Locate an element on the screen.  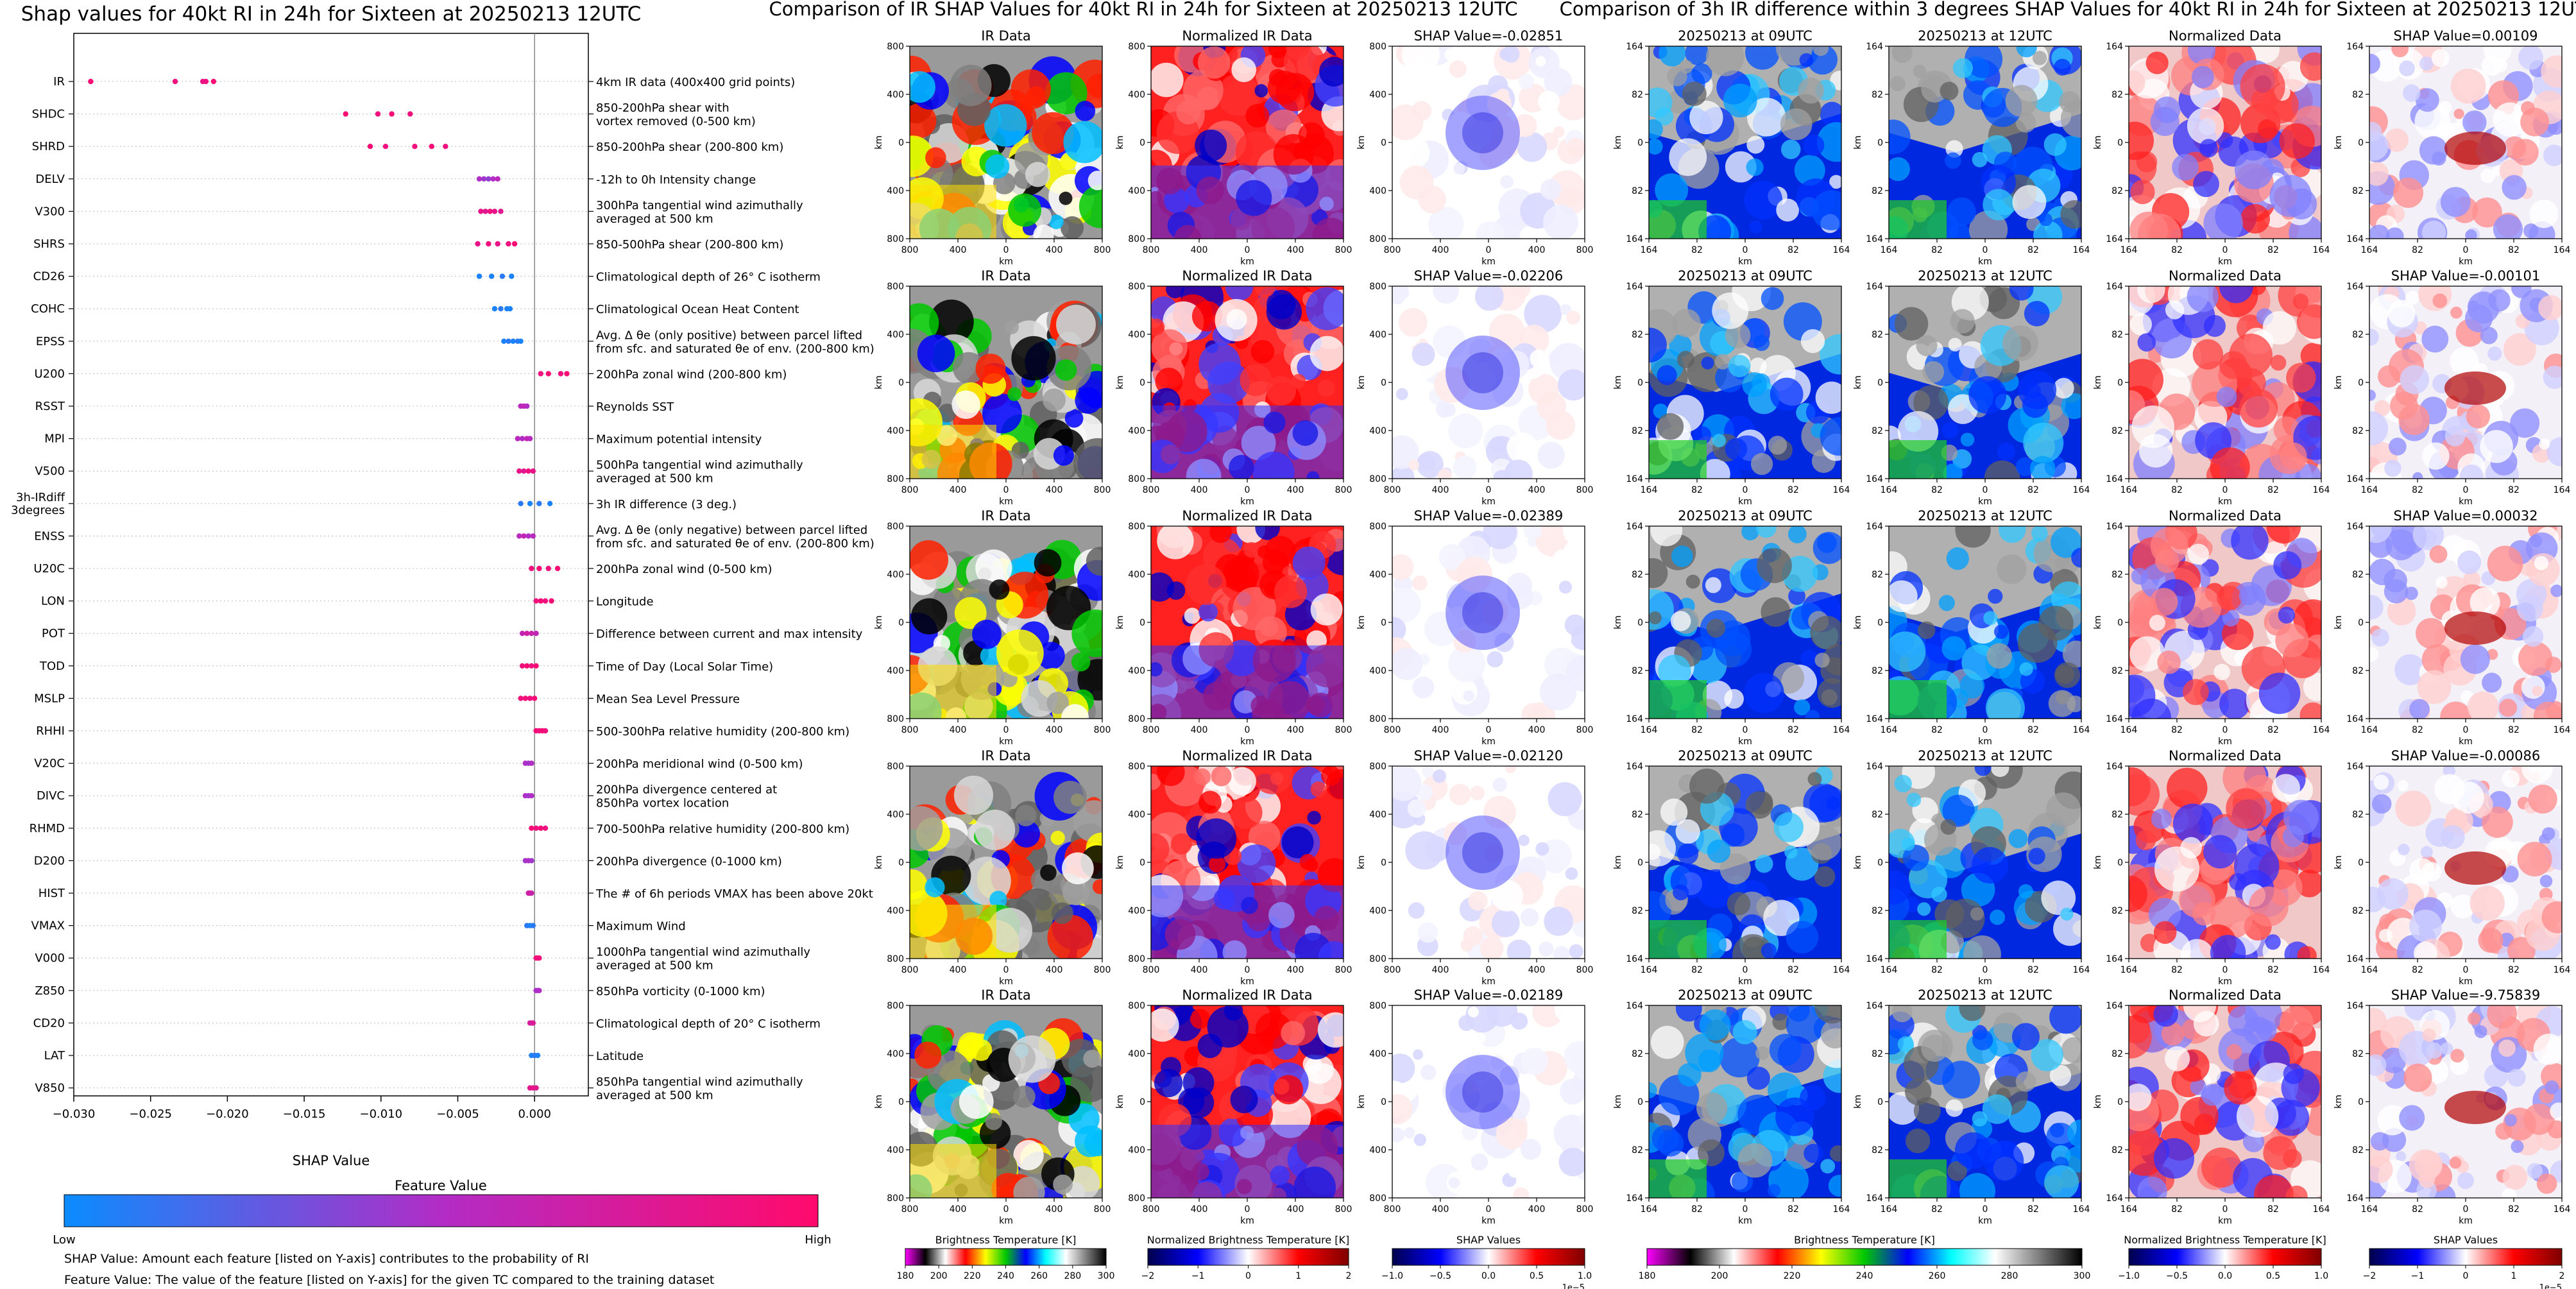
feature-description: averaged at 500 km is located at coordinates (654, 219).